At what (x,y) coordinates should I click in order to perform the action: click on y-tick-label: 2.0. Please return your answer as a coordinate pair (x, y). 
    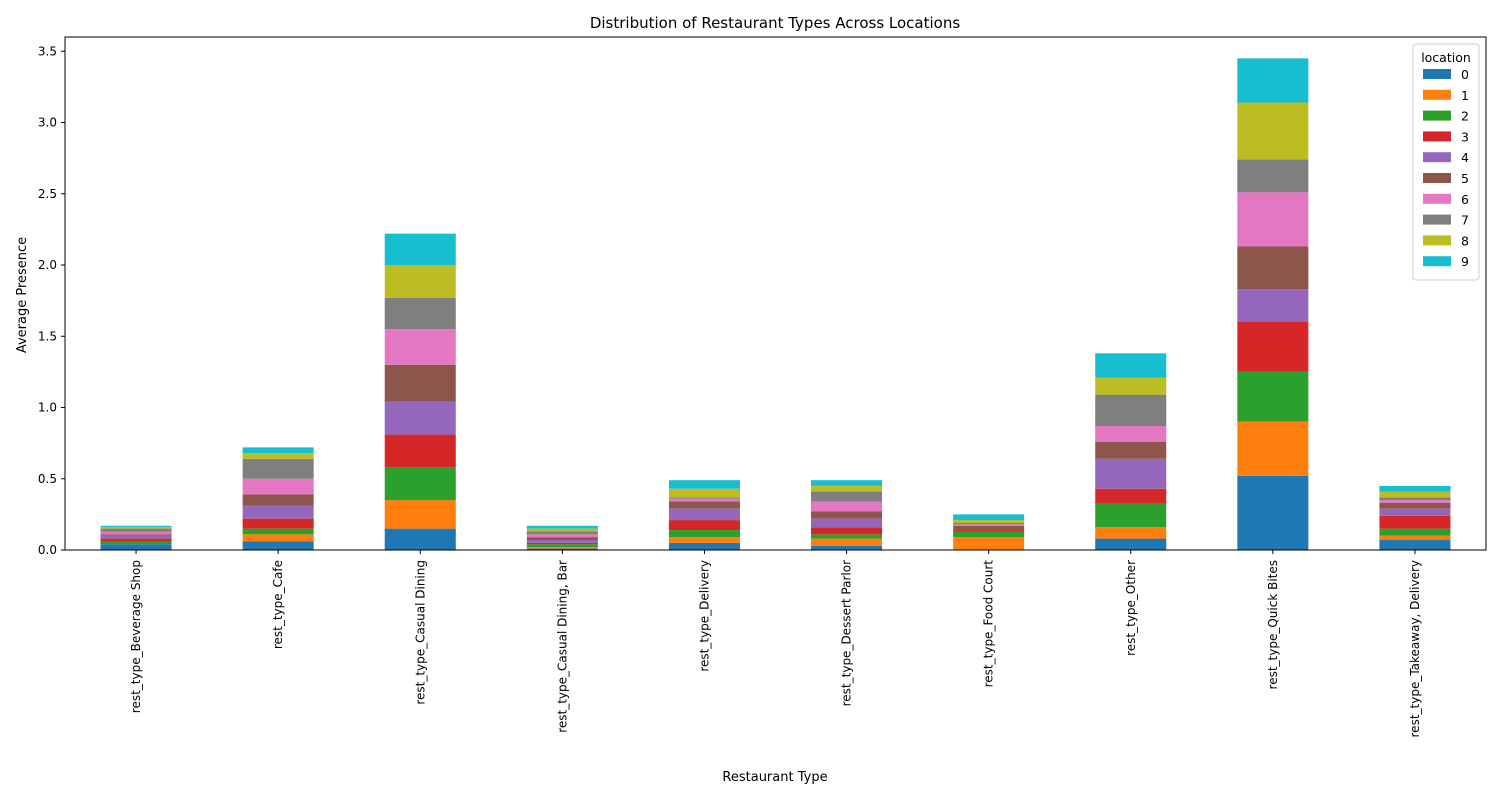
    Looking at the image, I should click on (47, 265).